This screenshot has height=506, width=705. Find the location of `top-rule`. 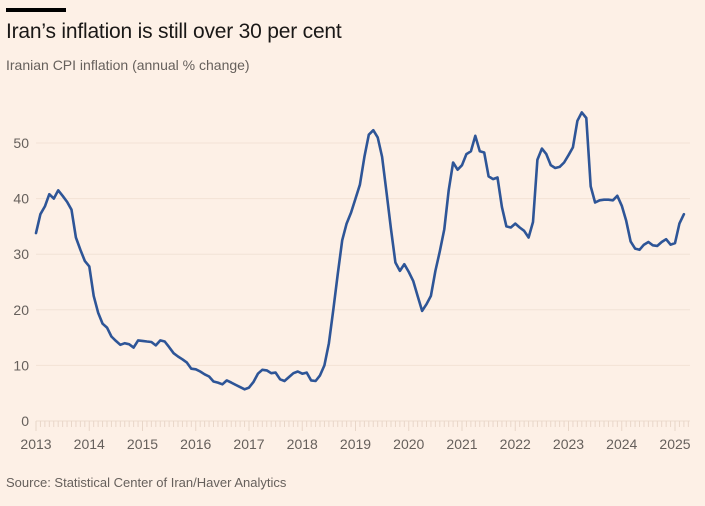

top-rule is located at coordinates (36, 10).